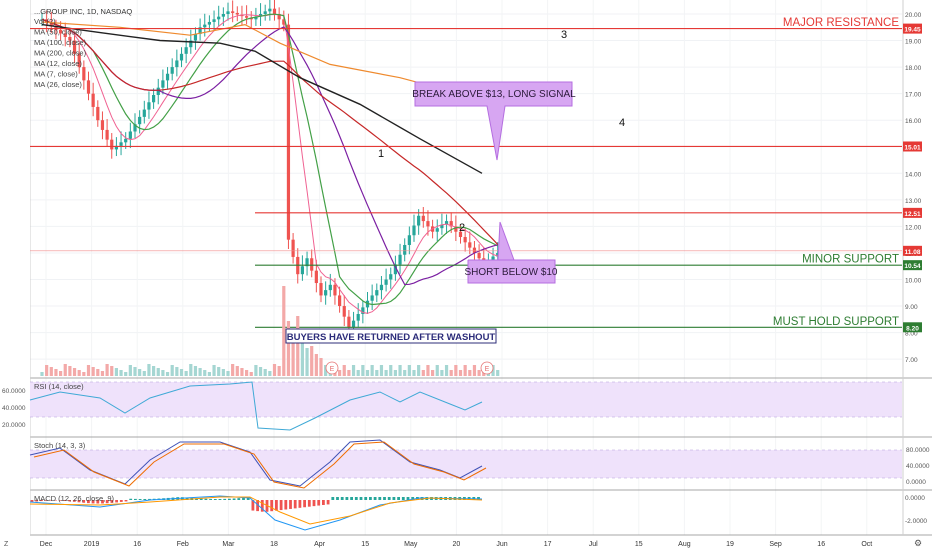 The width and height of the screenshot is (932, 550). I want to click on x-axis-label: 19, so click(730, 544).